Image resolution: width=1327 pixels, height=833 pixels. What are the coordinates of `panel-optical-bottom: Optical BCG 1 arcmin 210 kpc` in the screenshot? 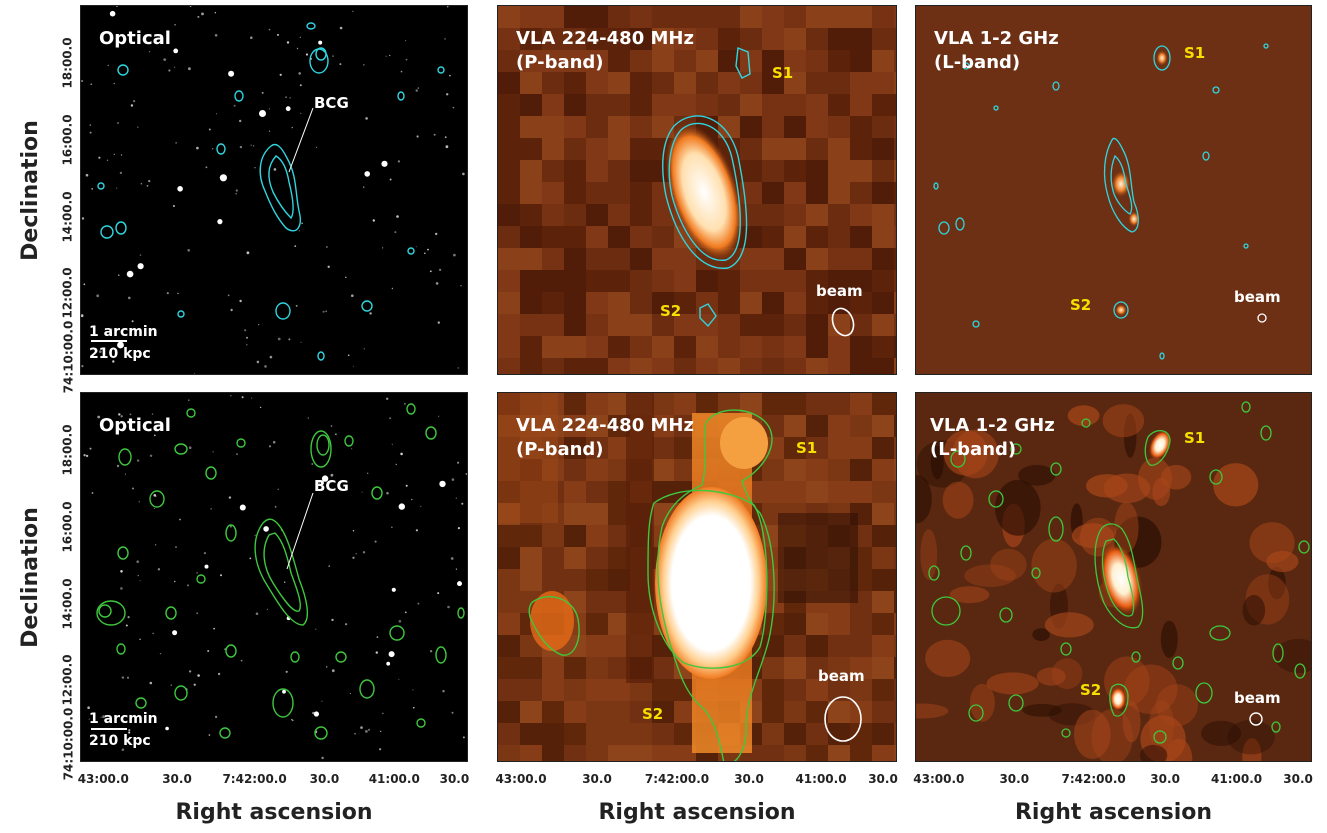 It's located at (274, 577).